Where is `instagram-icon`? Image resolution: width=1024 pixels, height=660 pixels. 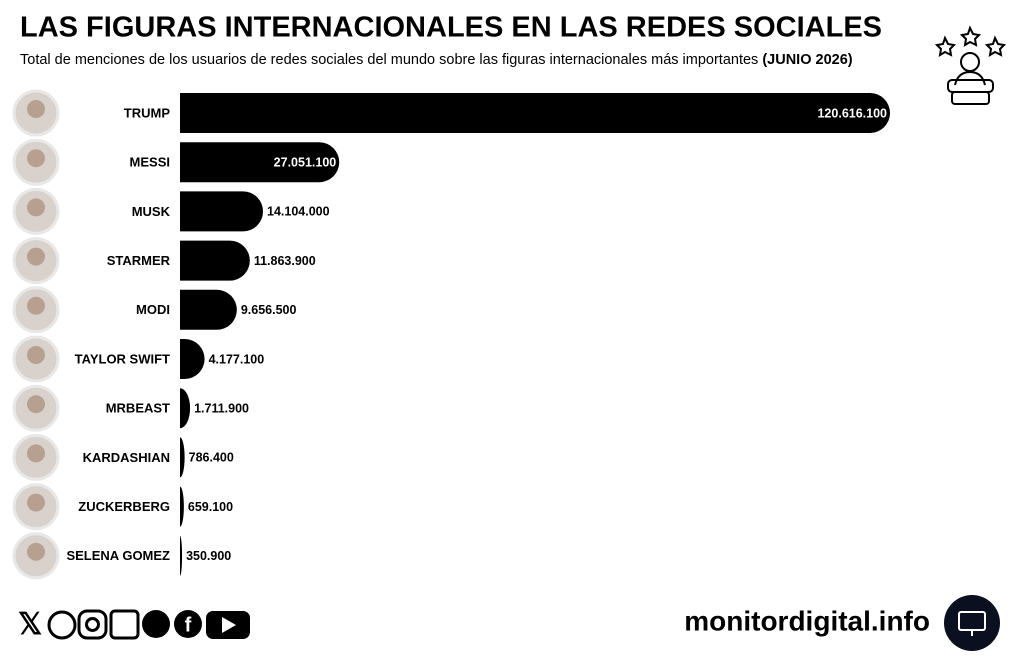 instagram-icon is located at coordinates (92, 624).